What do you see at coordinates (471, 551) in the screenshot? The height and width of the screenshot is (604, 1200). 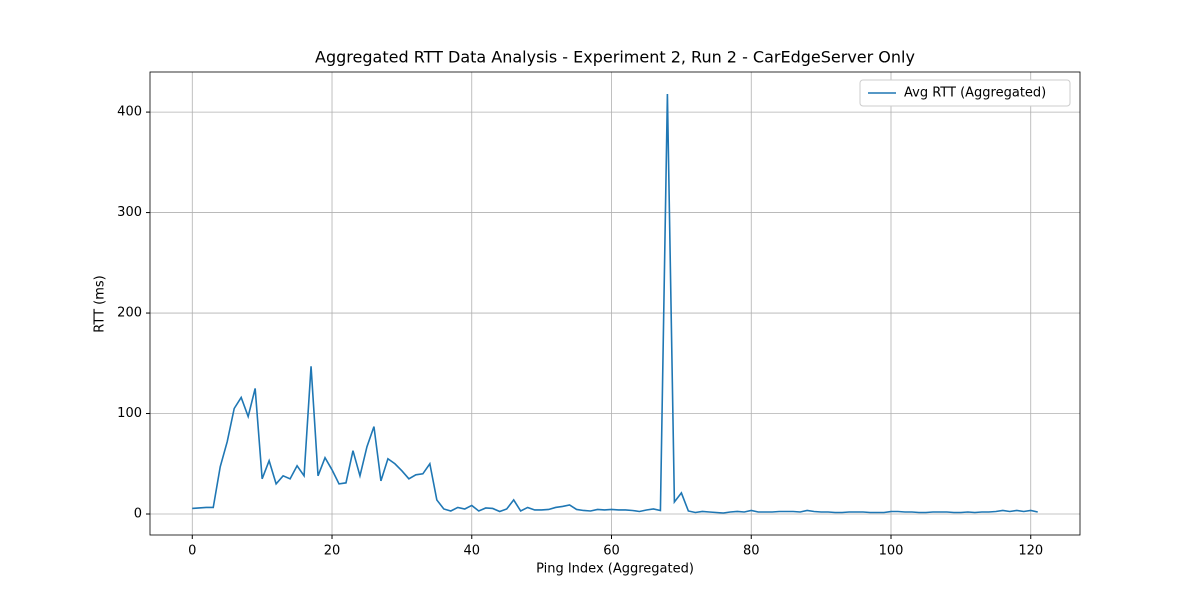 I see `x-tick-label: 40` at bounding box center [471, 551].